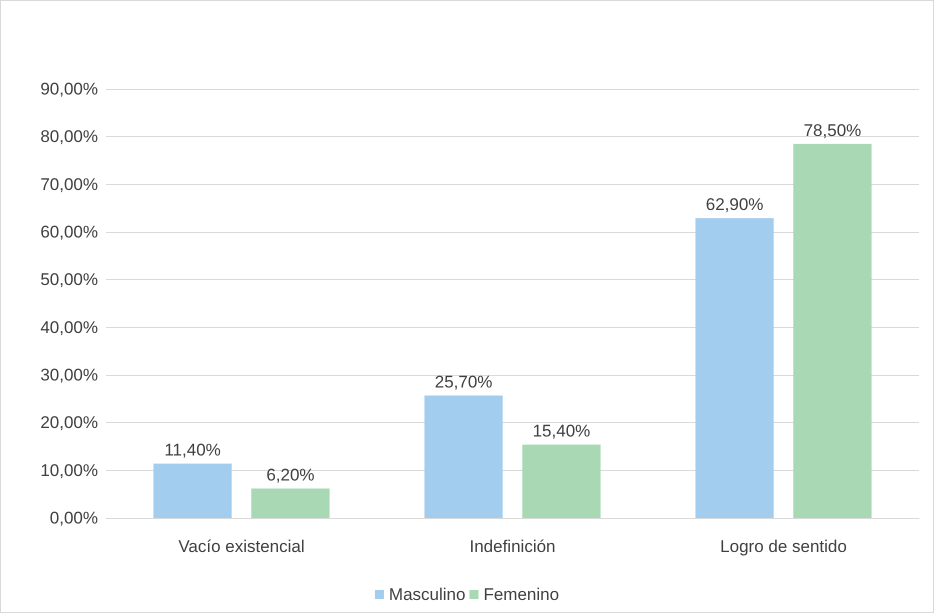 Image resolution: width=934 pixels, height=613 pixels. Describe the element at coordinates (427, 594) in the screenshot. I see `legend-label: Masculino` at that location.